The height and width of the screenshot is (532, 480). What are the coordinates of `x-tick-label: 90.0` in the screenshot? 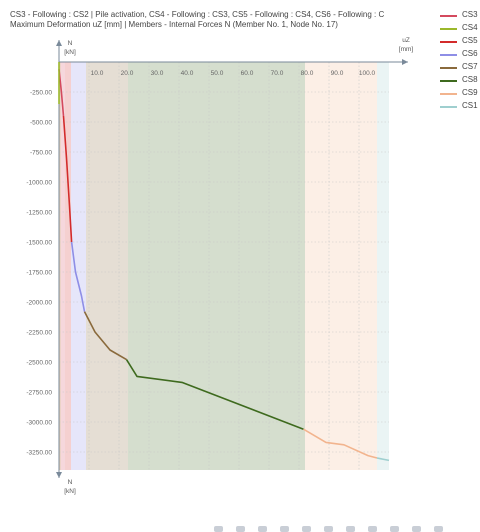 It's located at (337, 73).